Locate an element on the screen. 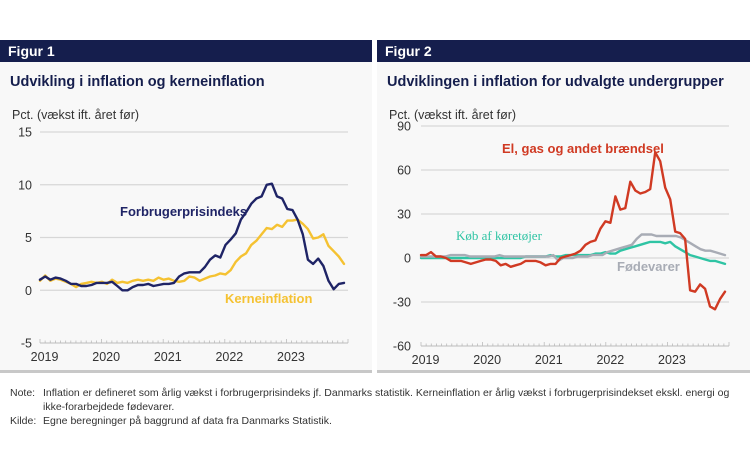 The height and width of the screenshot is (461, 750). y-tick-label: -60 is located at coordinates (402, 347).